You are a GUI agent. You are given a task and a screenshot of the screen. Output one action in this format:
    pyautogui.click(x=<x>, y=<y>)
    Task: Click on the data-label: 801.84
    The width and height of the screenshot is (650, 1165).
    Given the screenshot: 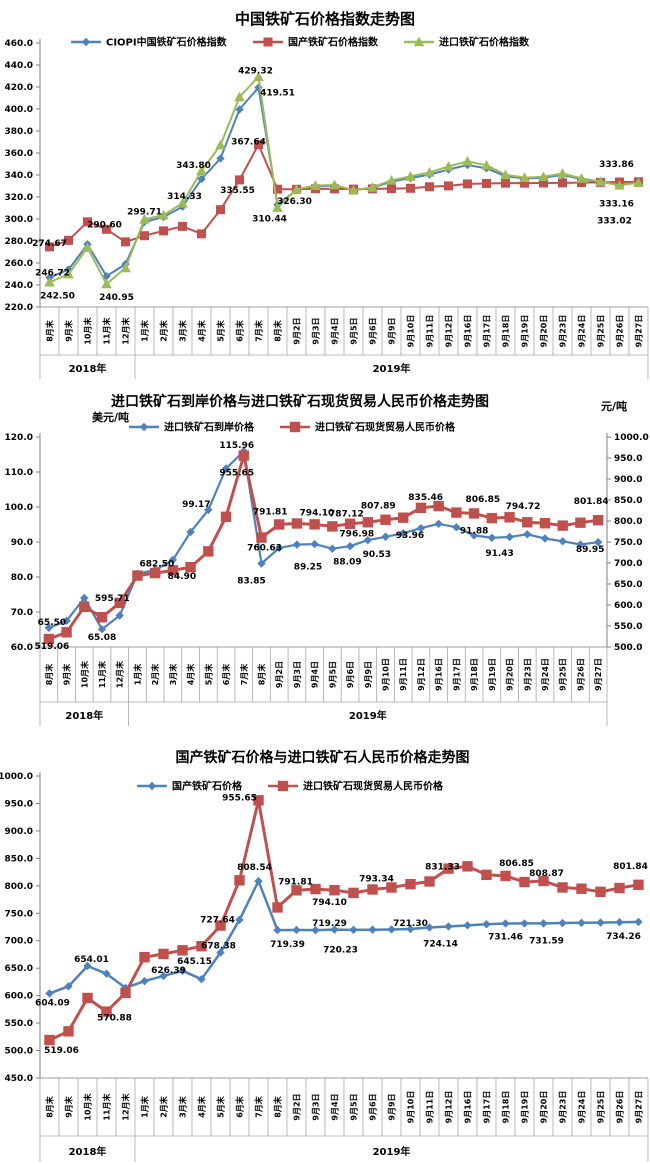 What is the action you would take?
    pyautogui.click(x=591, y=502)
    